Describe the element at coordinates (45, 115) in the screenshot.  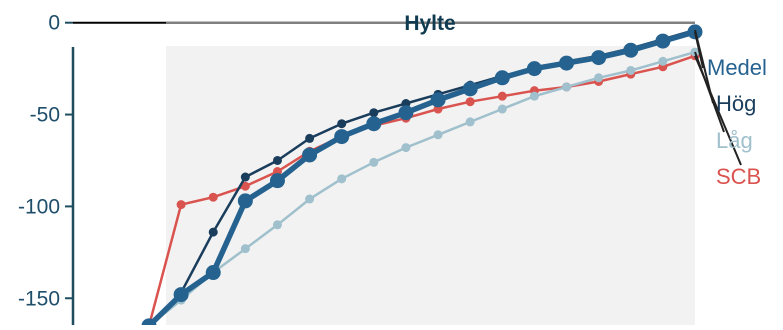
I see `y-tick-label: -50` at that location.